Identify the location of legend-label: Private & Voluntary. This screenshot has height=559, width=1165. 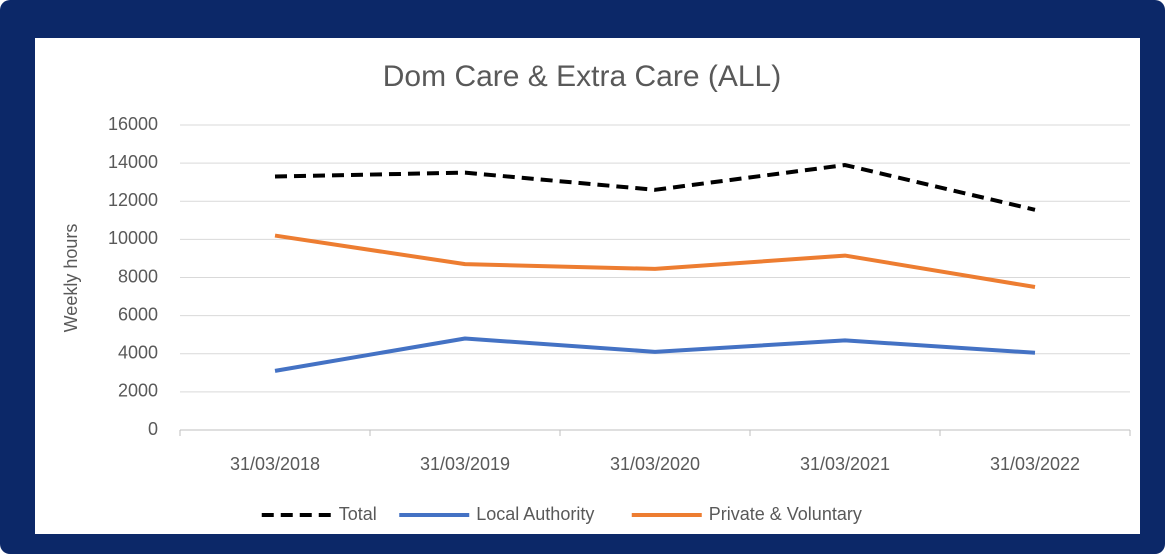
(785, 514).